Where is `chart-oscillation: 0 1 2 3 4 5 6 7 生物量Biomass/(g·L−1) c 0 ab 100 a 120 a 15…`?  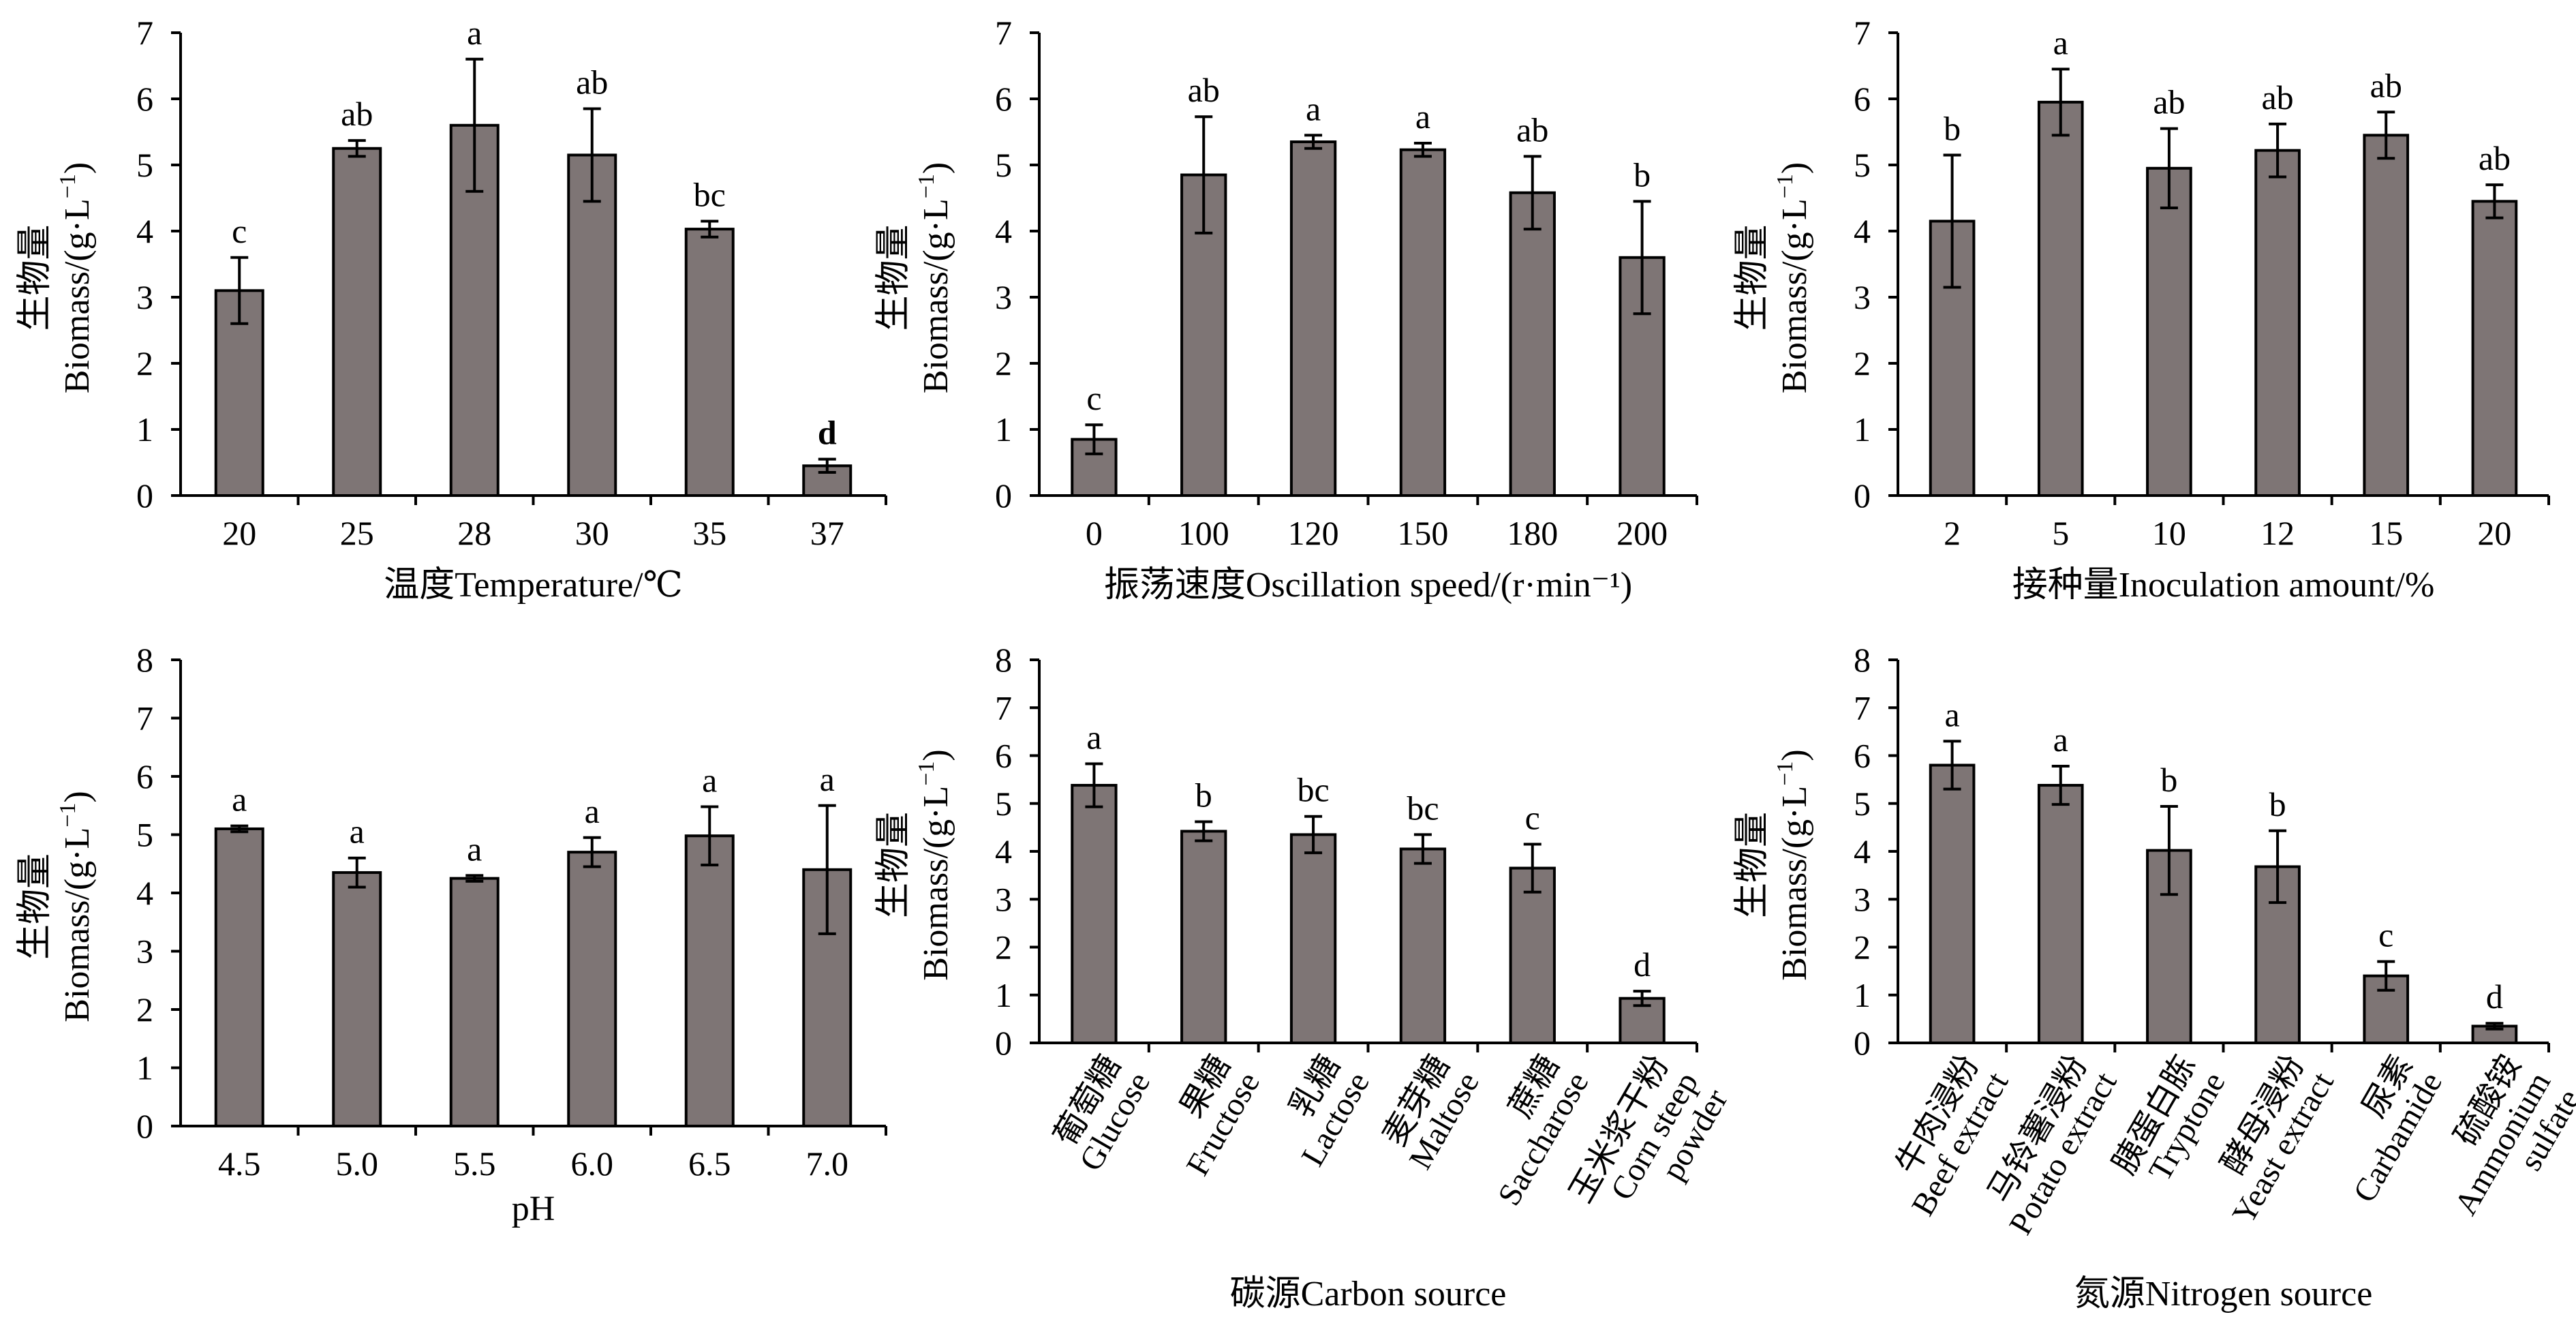 chart-oscillation: 0 1 2 3 4 5 6 7 生物量Biomass/(g·L−1) c 0 ab 100 a 120 a 15… is located at coordinates (1286, 309).